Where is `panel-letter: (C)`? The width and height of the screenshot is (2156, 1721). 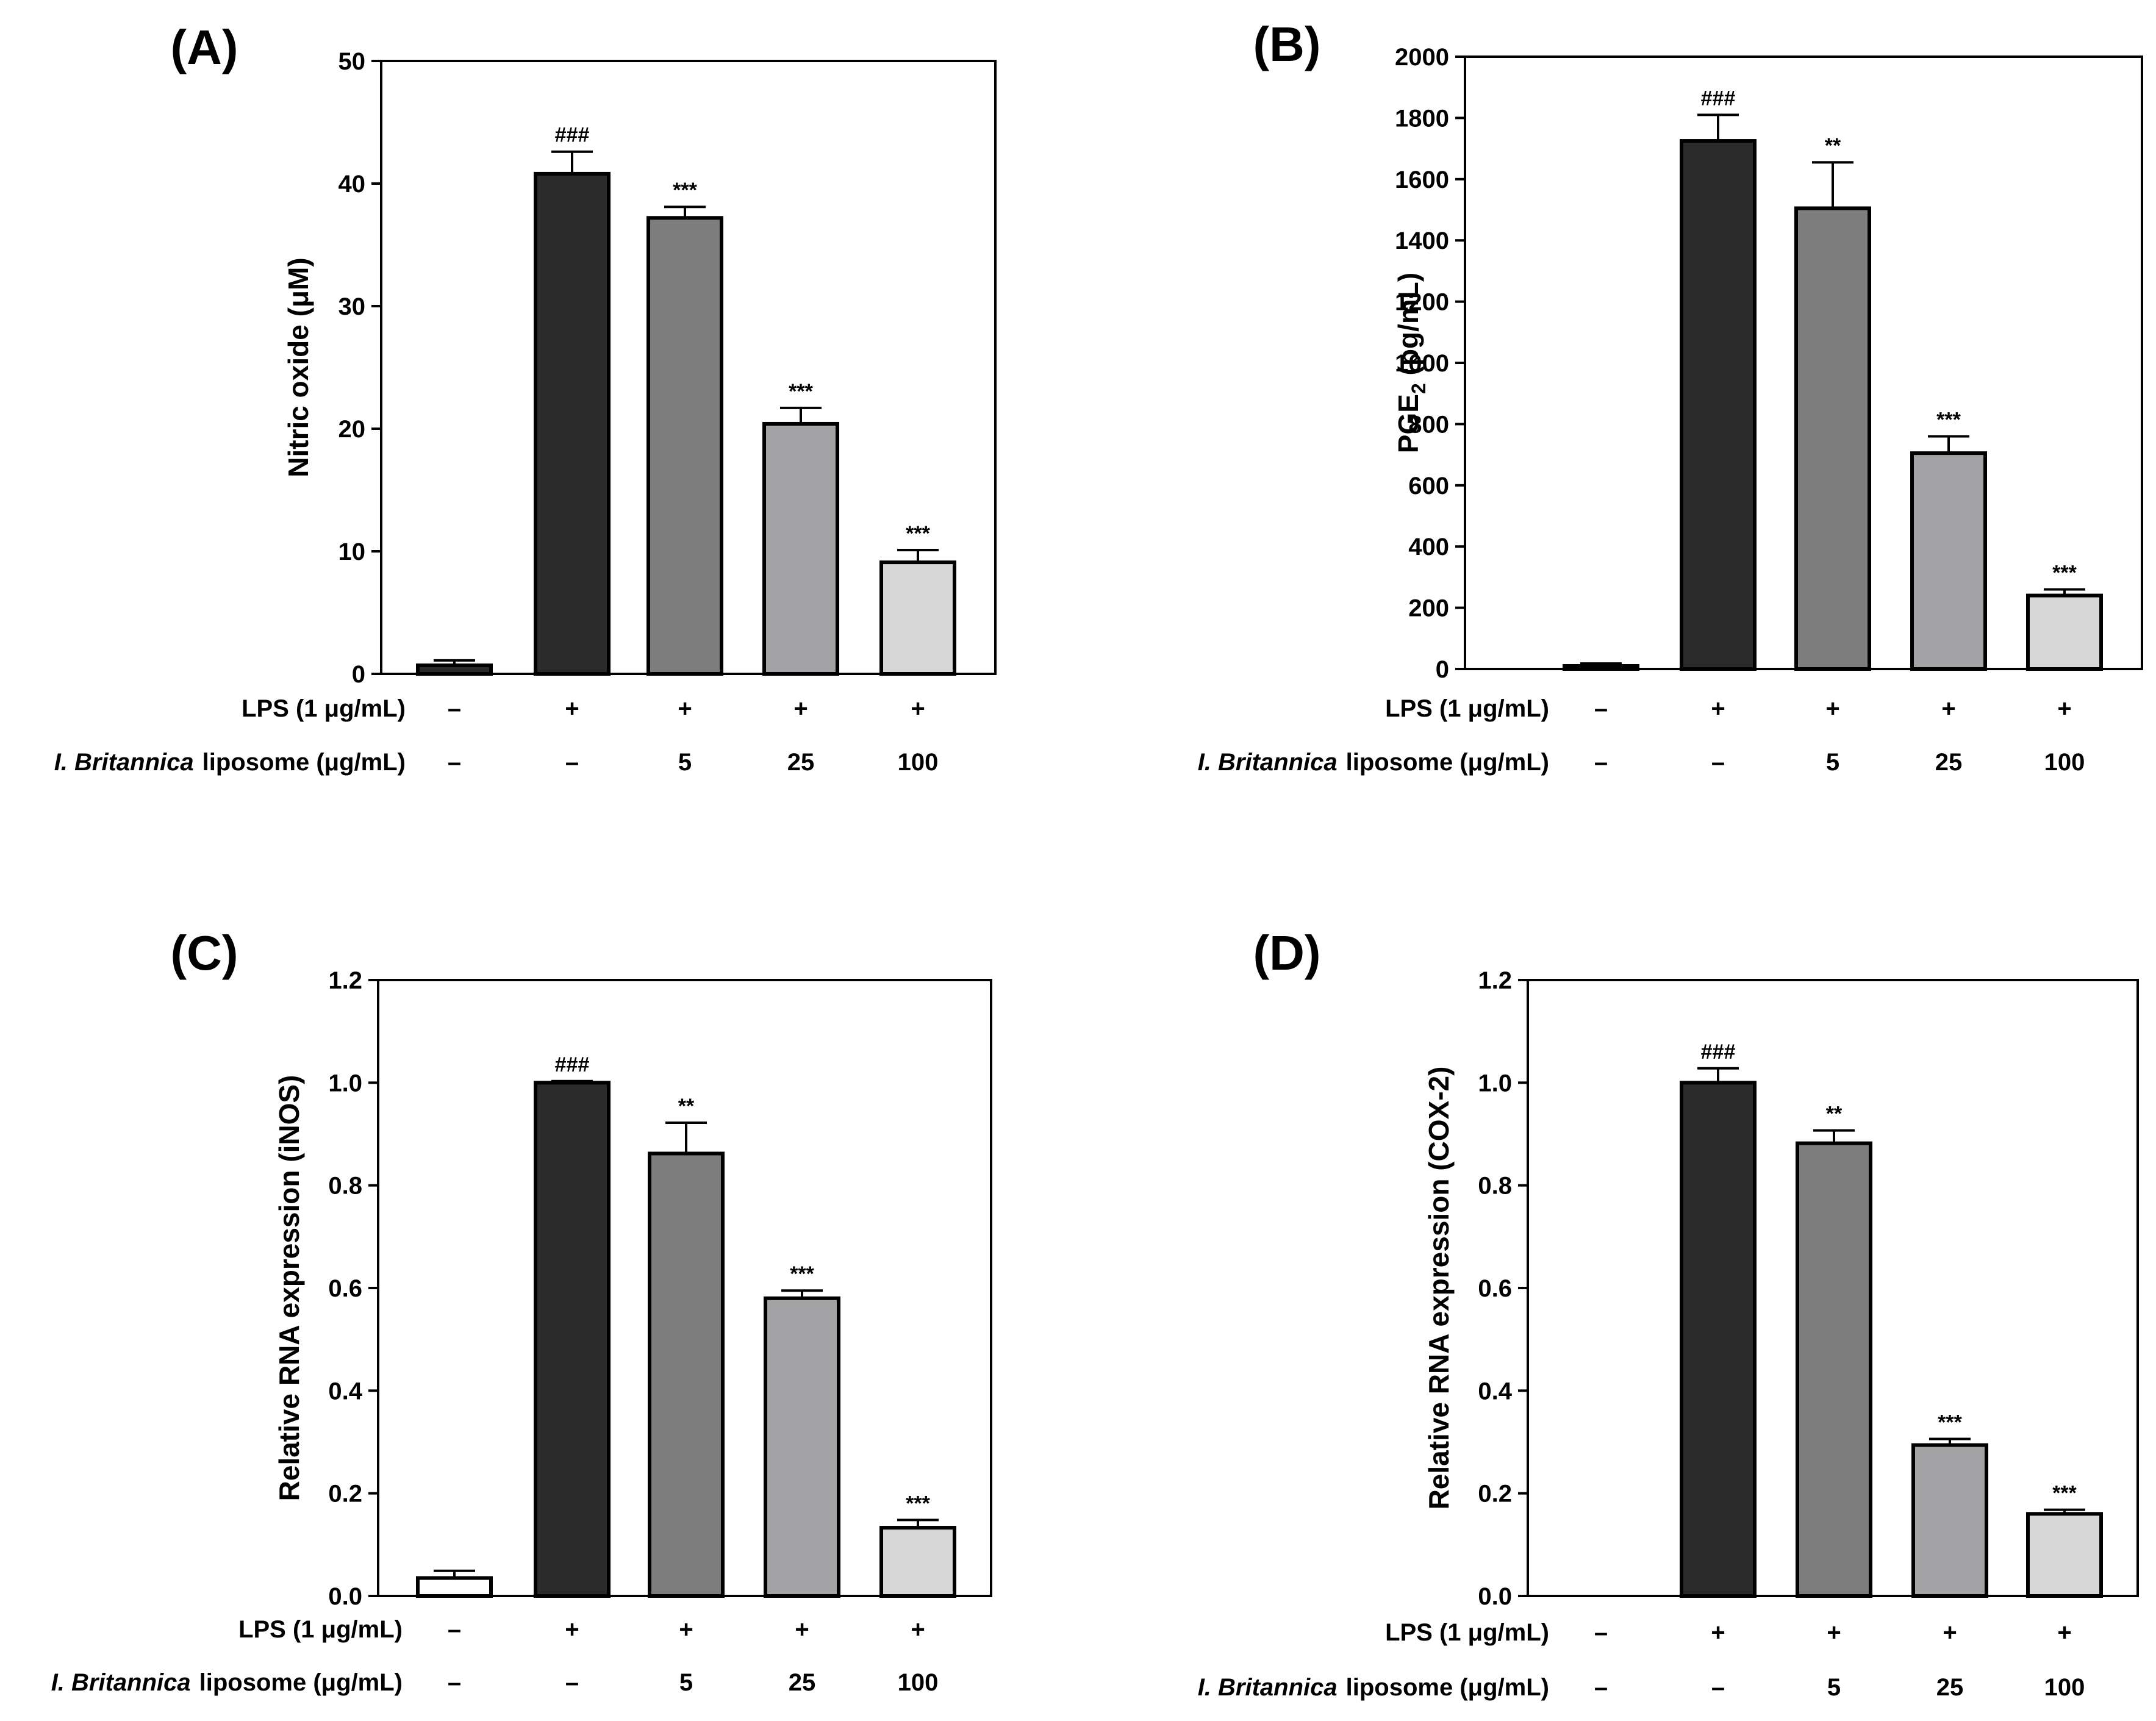 panel-letter: (C) is located at coordinates (204, 953).